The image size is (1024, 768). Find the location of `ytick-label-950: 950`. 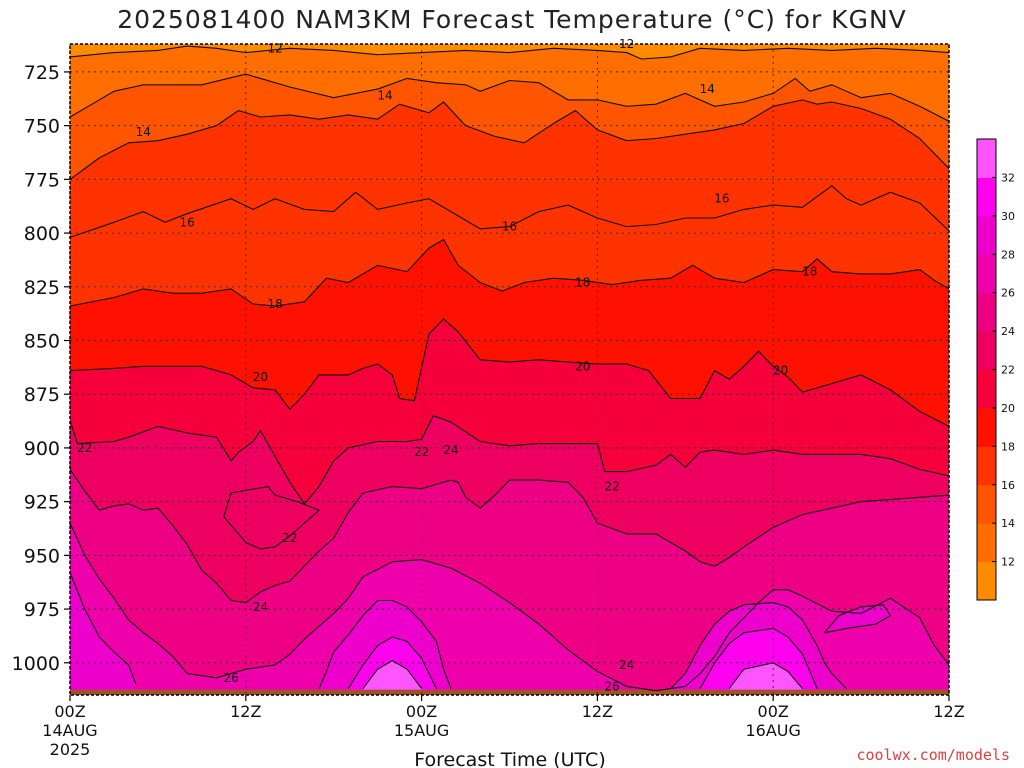

ytick-label-950: 950 is located at coordinates (42, 556).